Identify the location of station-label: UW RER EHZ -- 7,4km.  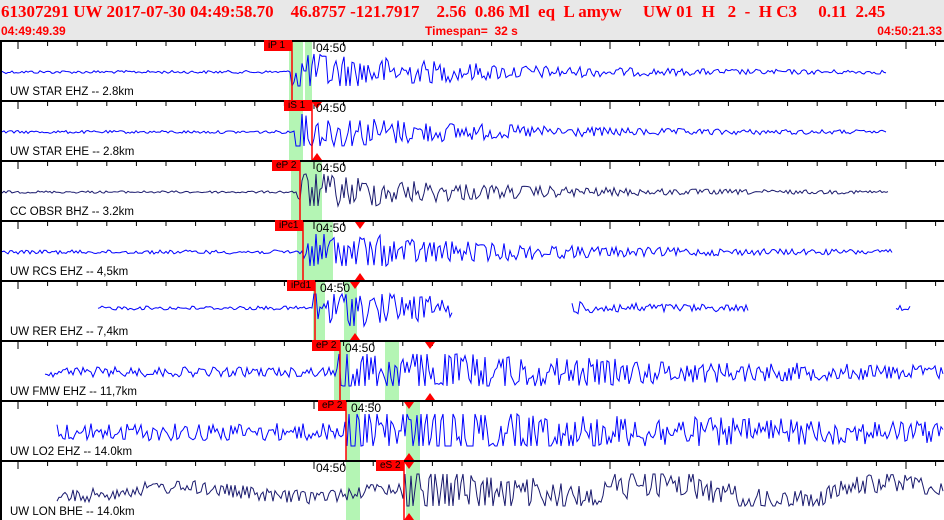
(69, 332).